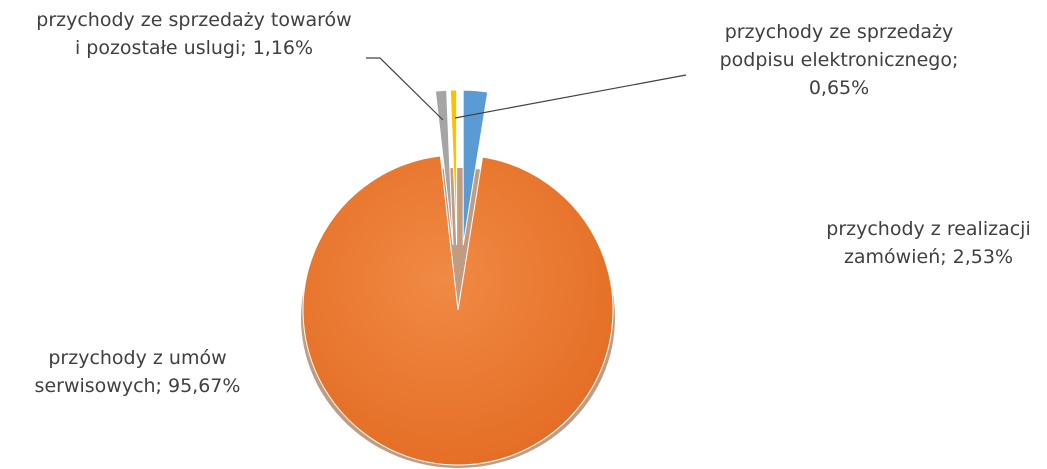 The width and height of the screenshot is (1047, 469). What do you see at coordinates (928, 243) in the screenshot?
I see `slice-label-realizacja: przychody z realizacji zamówień; 2,53%` at bounding box center [928, 243].